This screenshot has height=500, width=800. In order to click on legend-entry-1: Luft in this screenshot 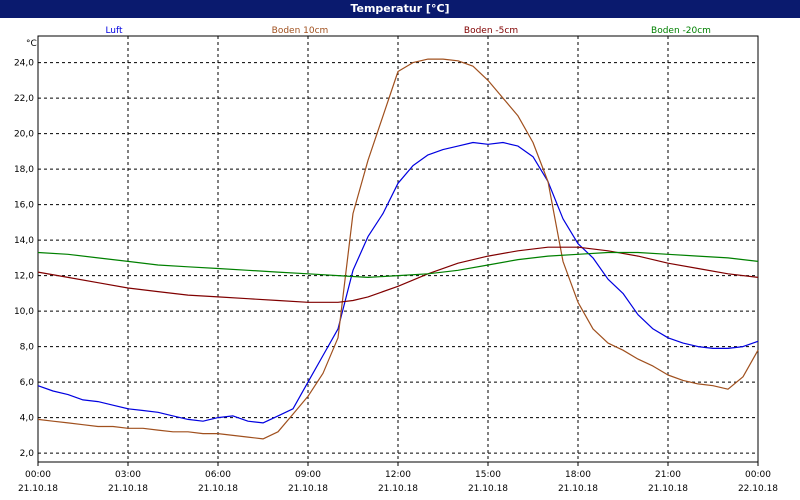, I will do `click(114, 31)`.